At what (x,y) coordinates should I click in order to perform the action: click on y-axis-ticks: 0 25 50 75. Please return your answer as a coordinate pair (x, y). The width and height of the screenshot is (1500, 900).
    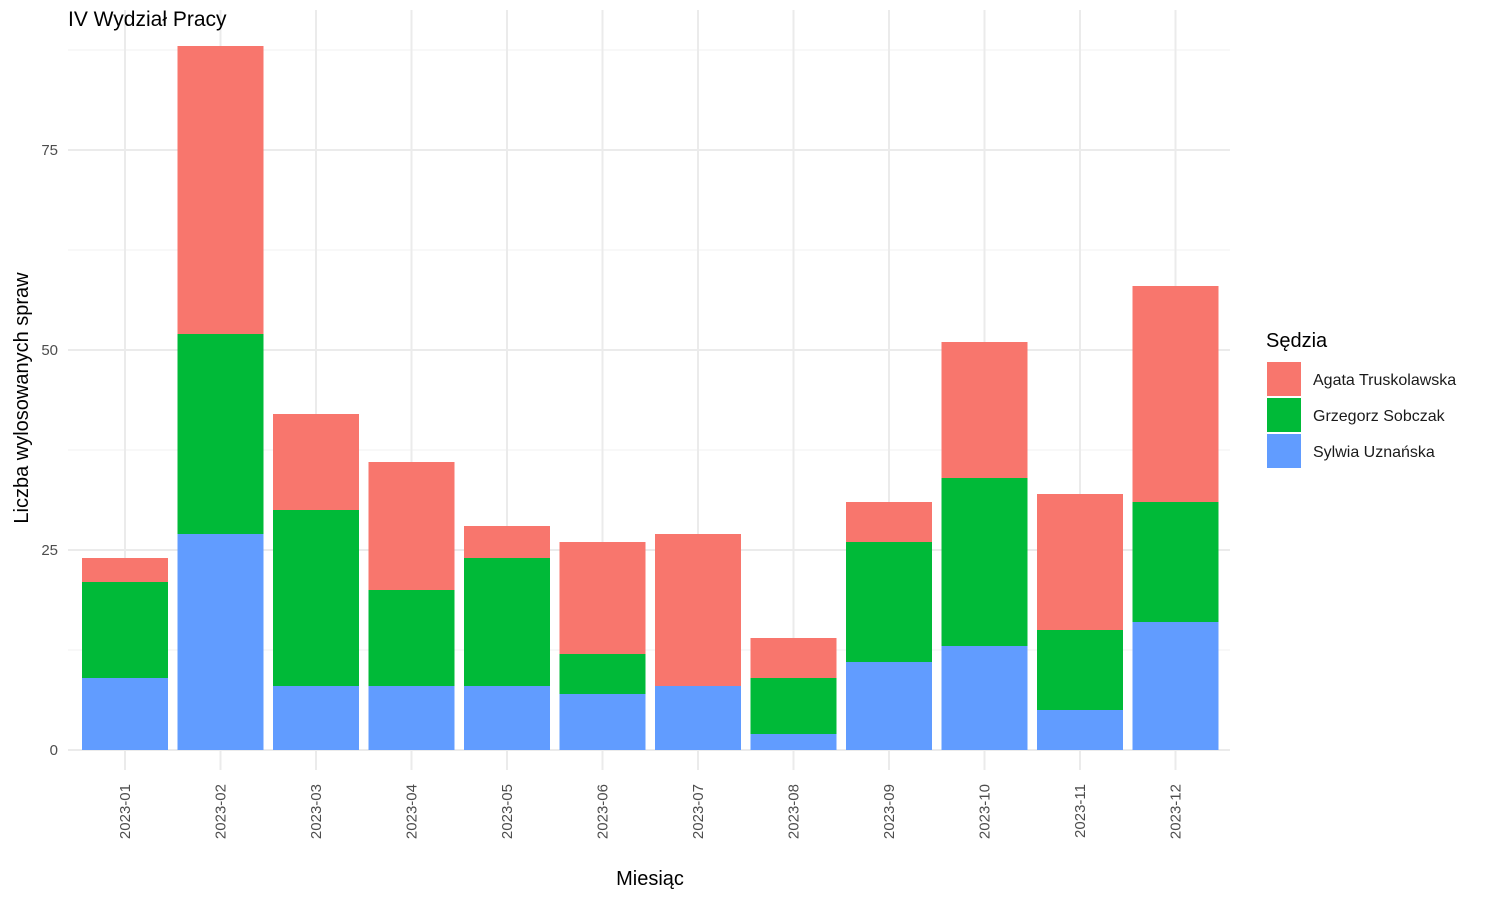
    Looking at the image, I should click on (49, 450).